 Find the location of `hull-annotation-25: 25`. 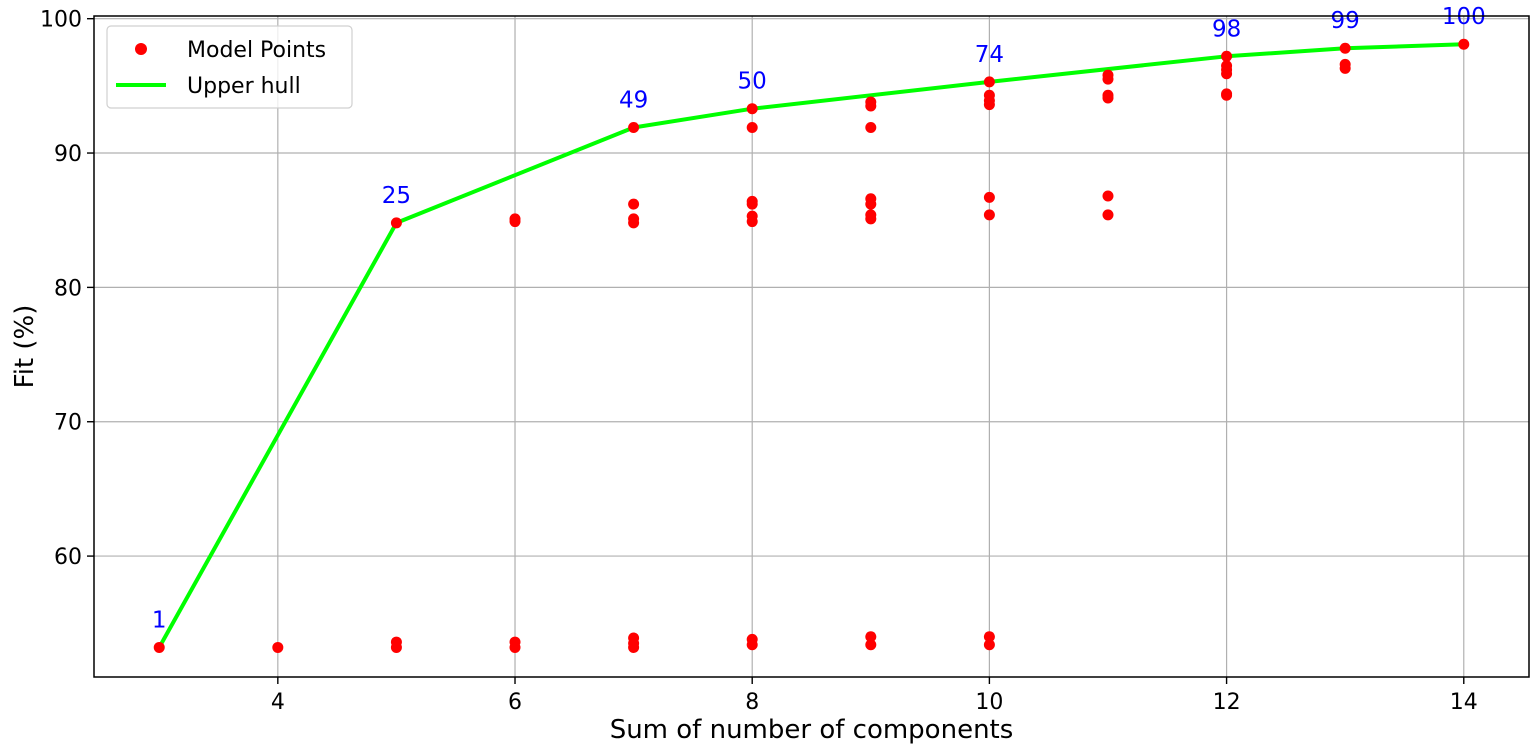

hull-annotation-25: 25 is located at coordinates (396, 196).